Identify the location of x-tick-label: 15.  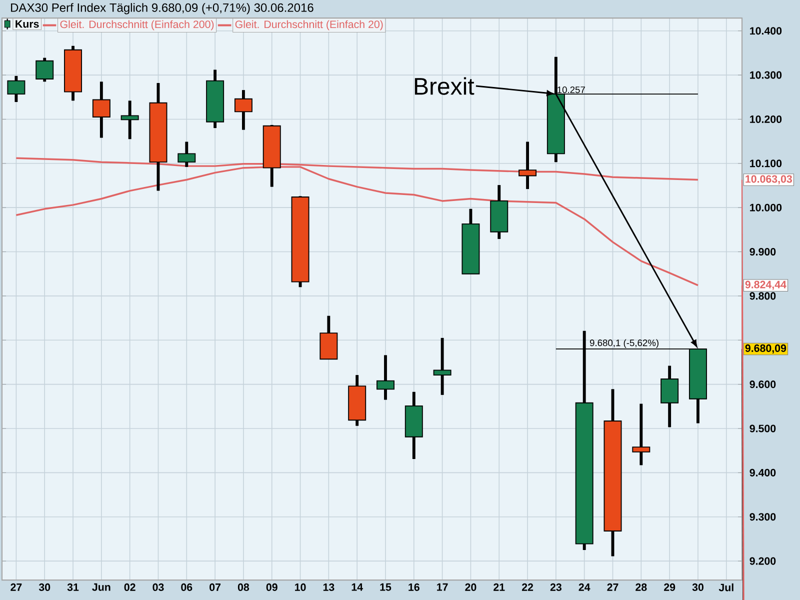
(386, 587).